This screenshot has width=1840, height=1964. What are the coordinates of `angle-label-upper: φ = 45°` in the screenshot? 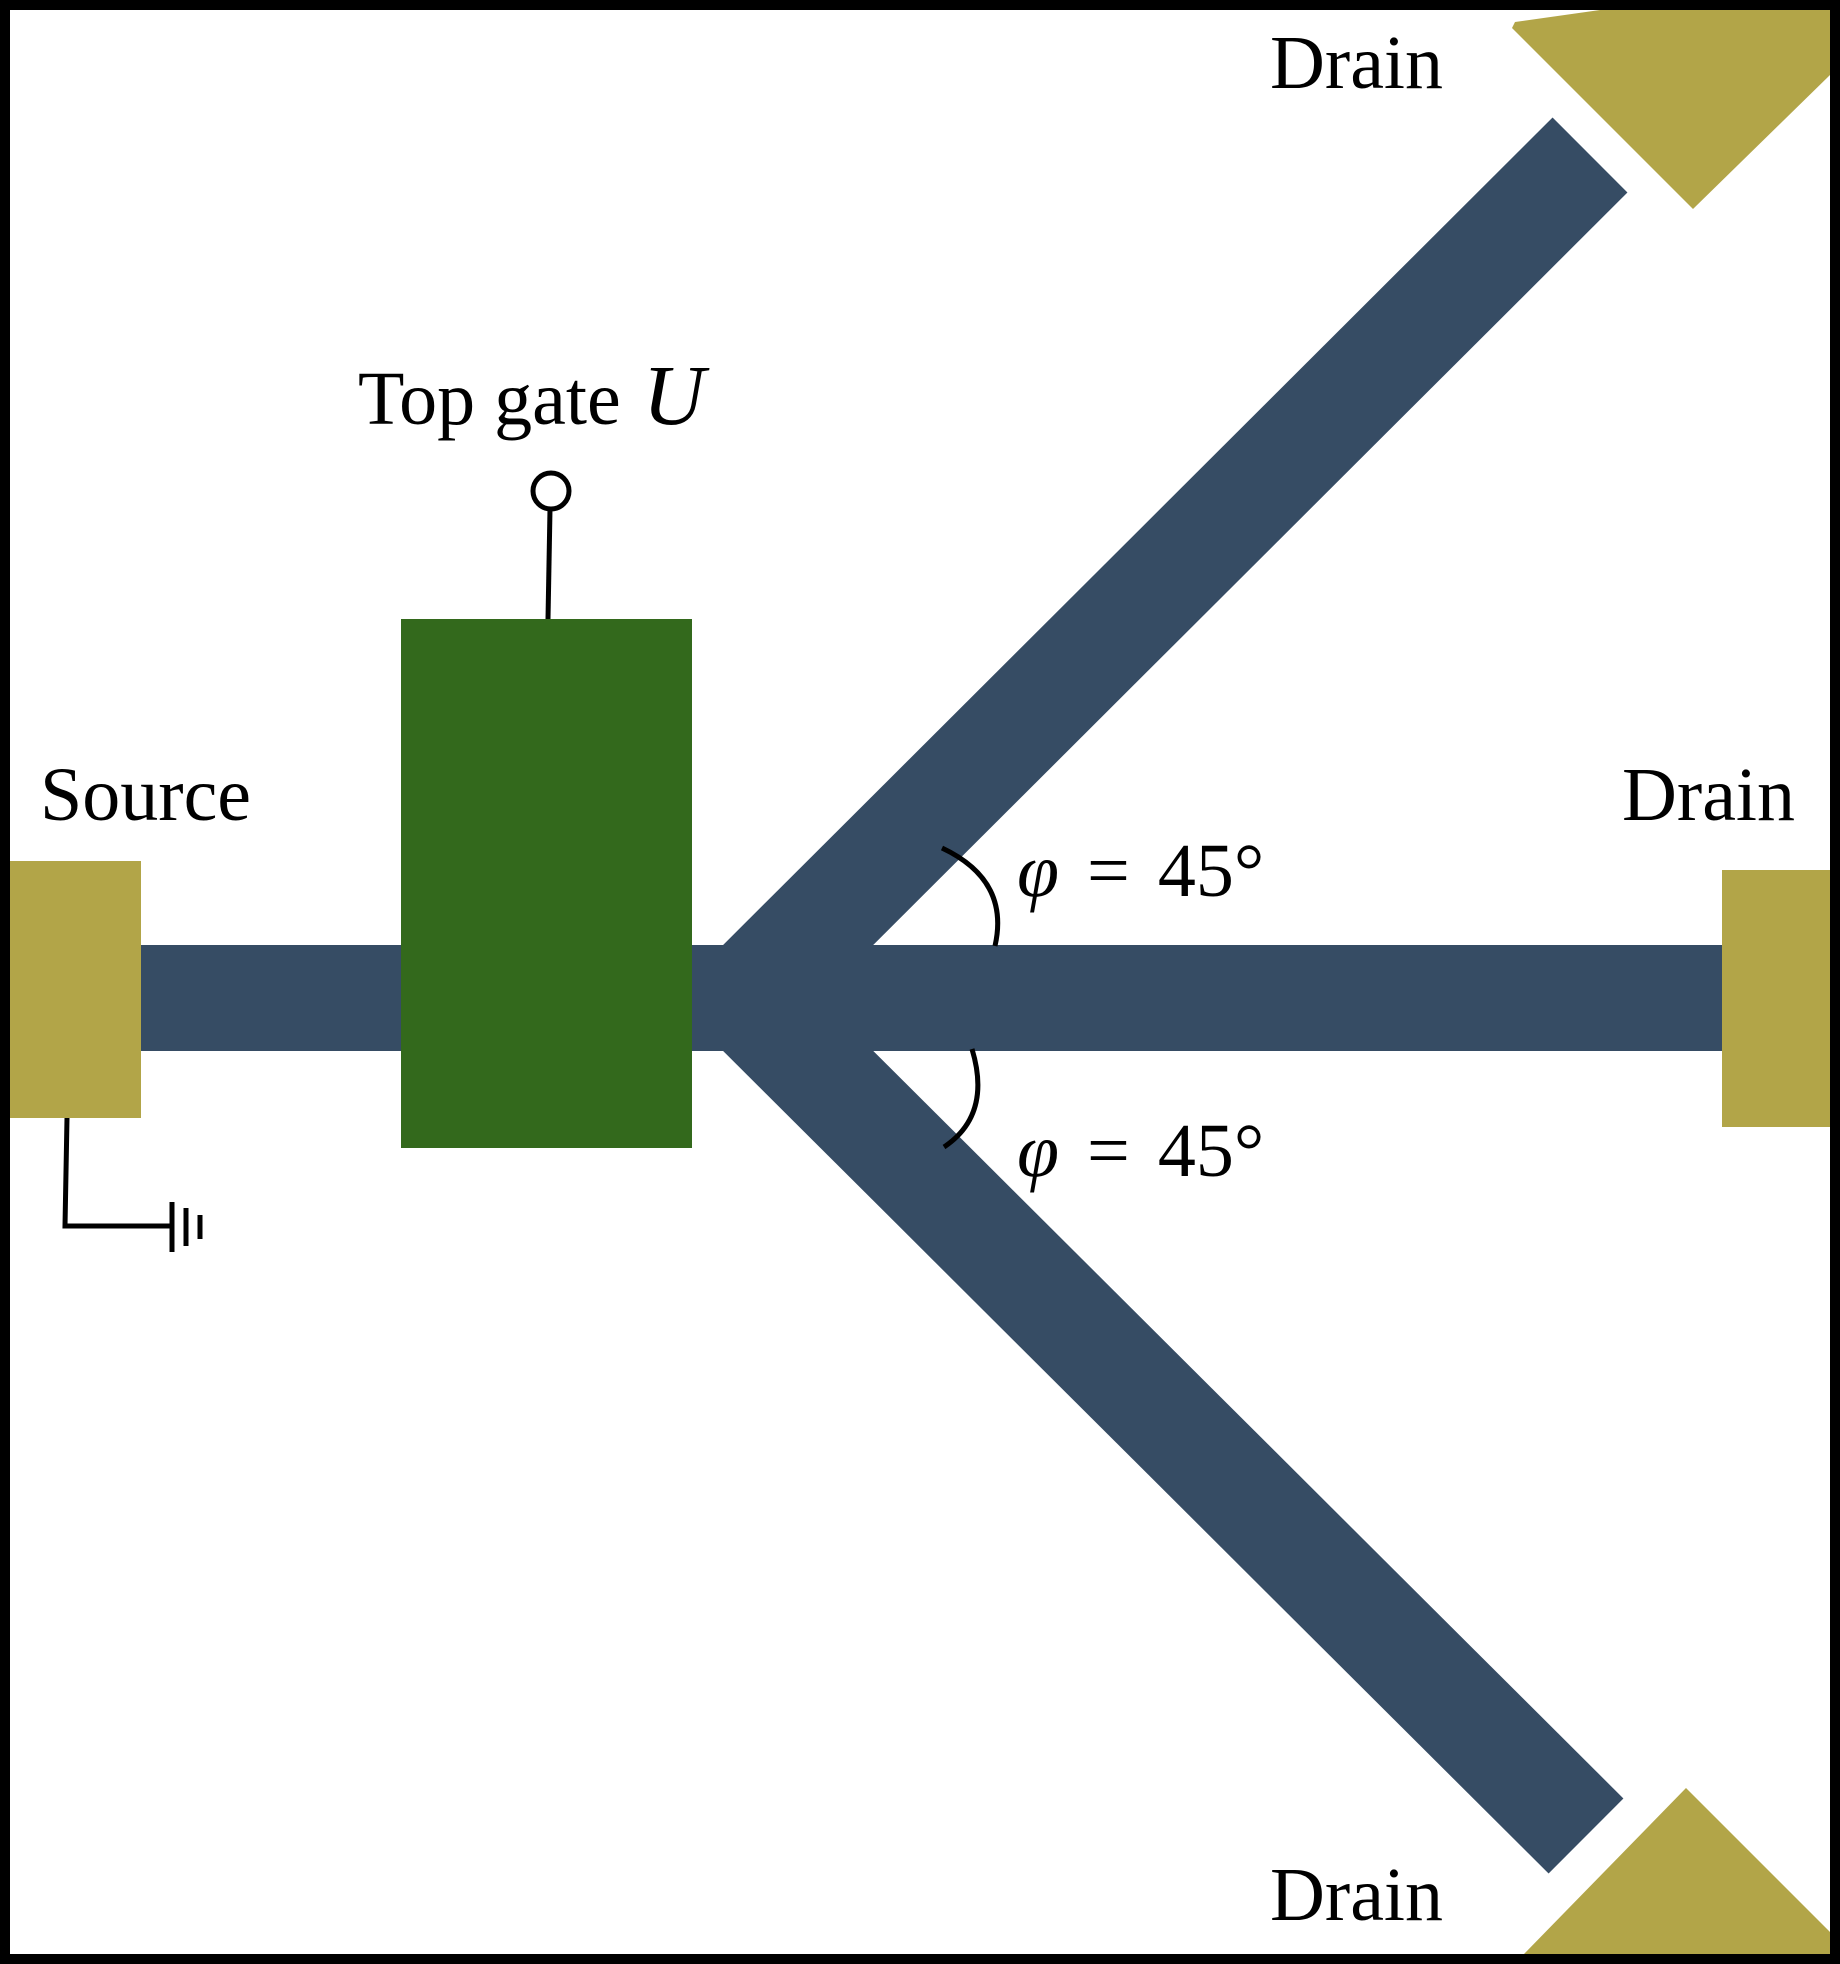 It's located at (1140, 871).